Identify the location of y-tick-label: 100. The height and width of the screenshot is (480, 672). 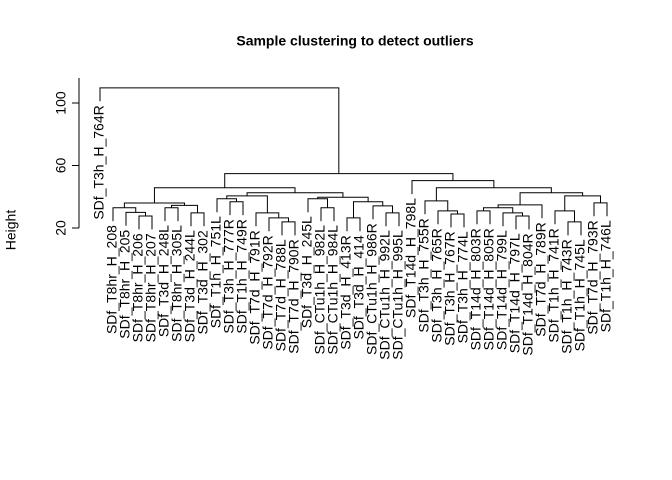
(61, 103).